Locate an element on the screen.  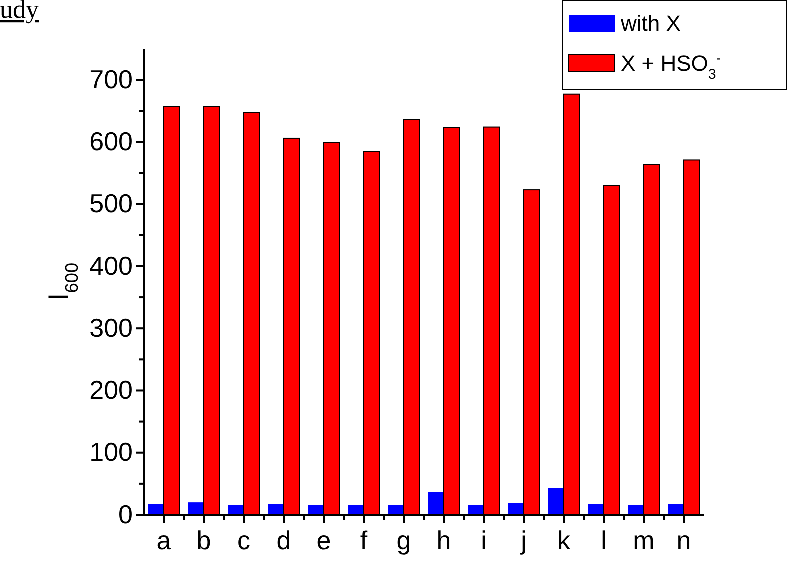
x-tick-label: n is located at coordinates (684, 540).